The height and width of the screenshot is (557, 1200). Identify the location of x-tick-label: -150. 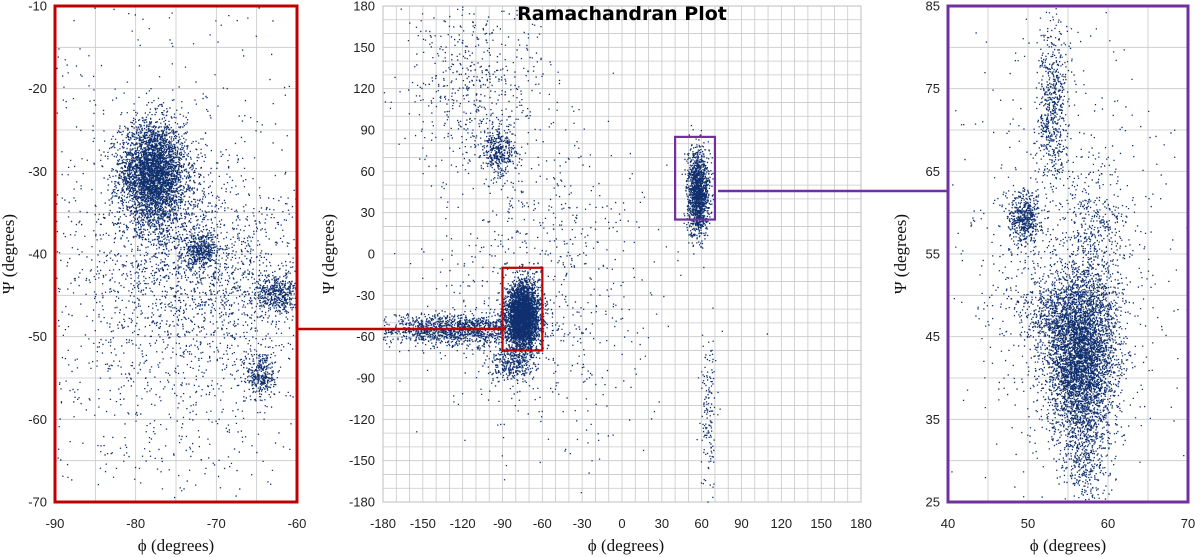
(423, 523).